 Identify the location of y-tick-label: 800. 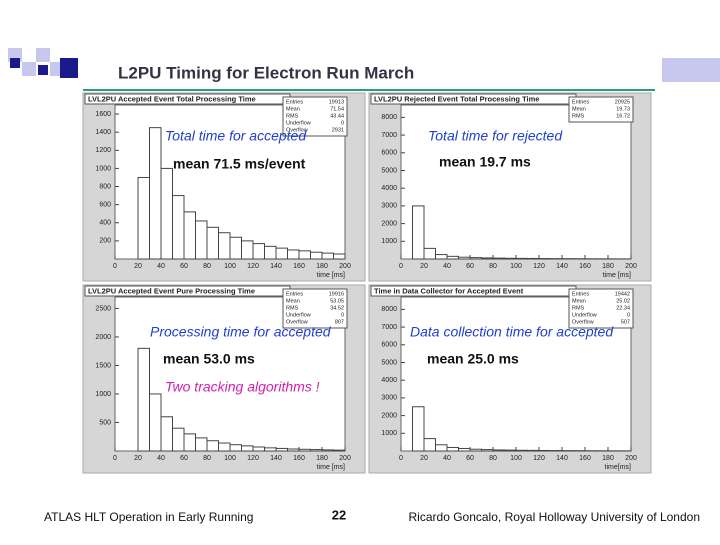
(105, 186).